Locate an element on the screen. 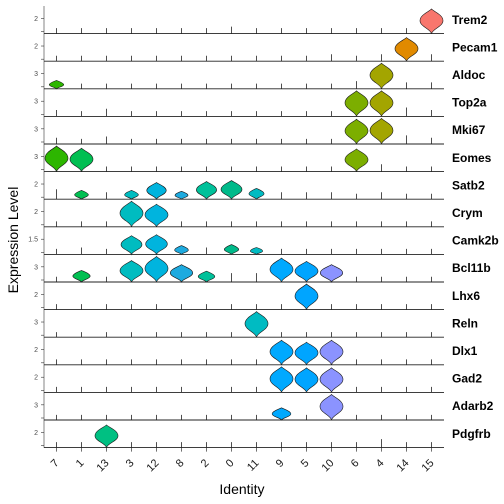 Image resolution: width=504 pixels, height=504 pixels. gene-label: Mki67 is located at coordinates (469, 130).